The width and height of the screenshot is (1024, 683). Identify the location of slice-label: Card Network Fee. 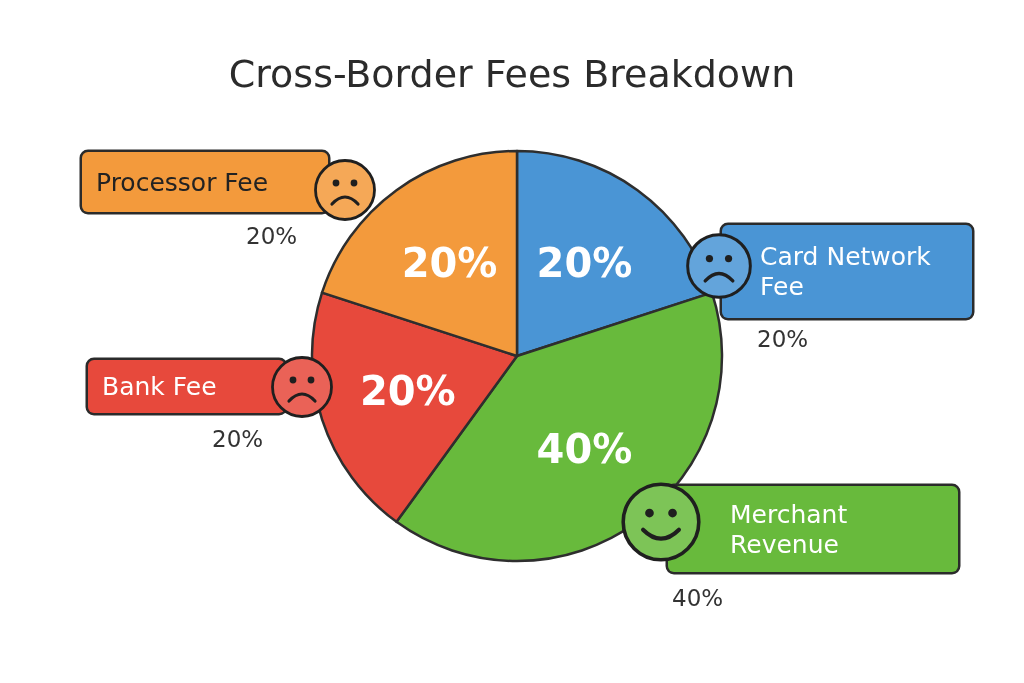
(849, 271).